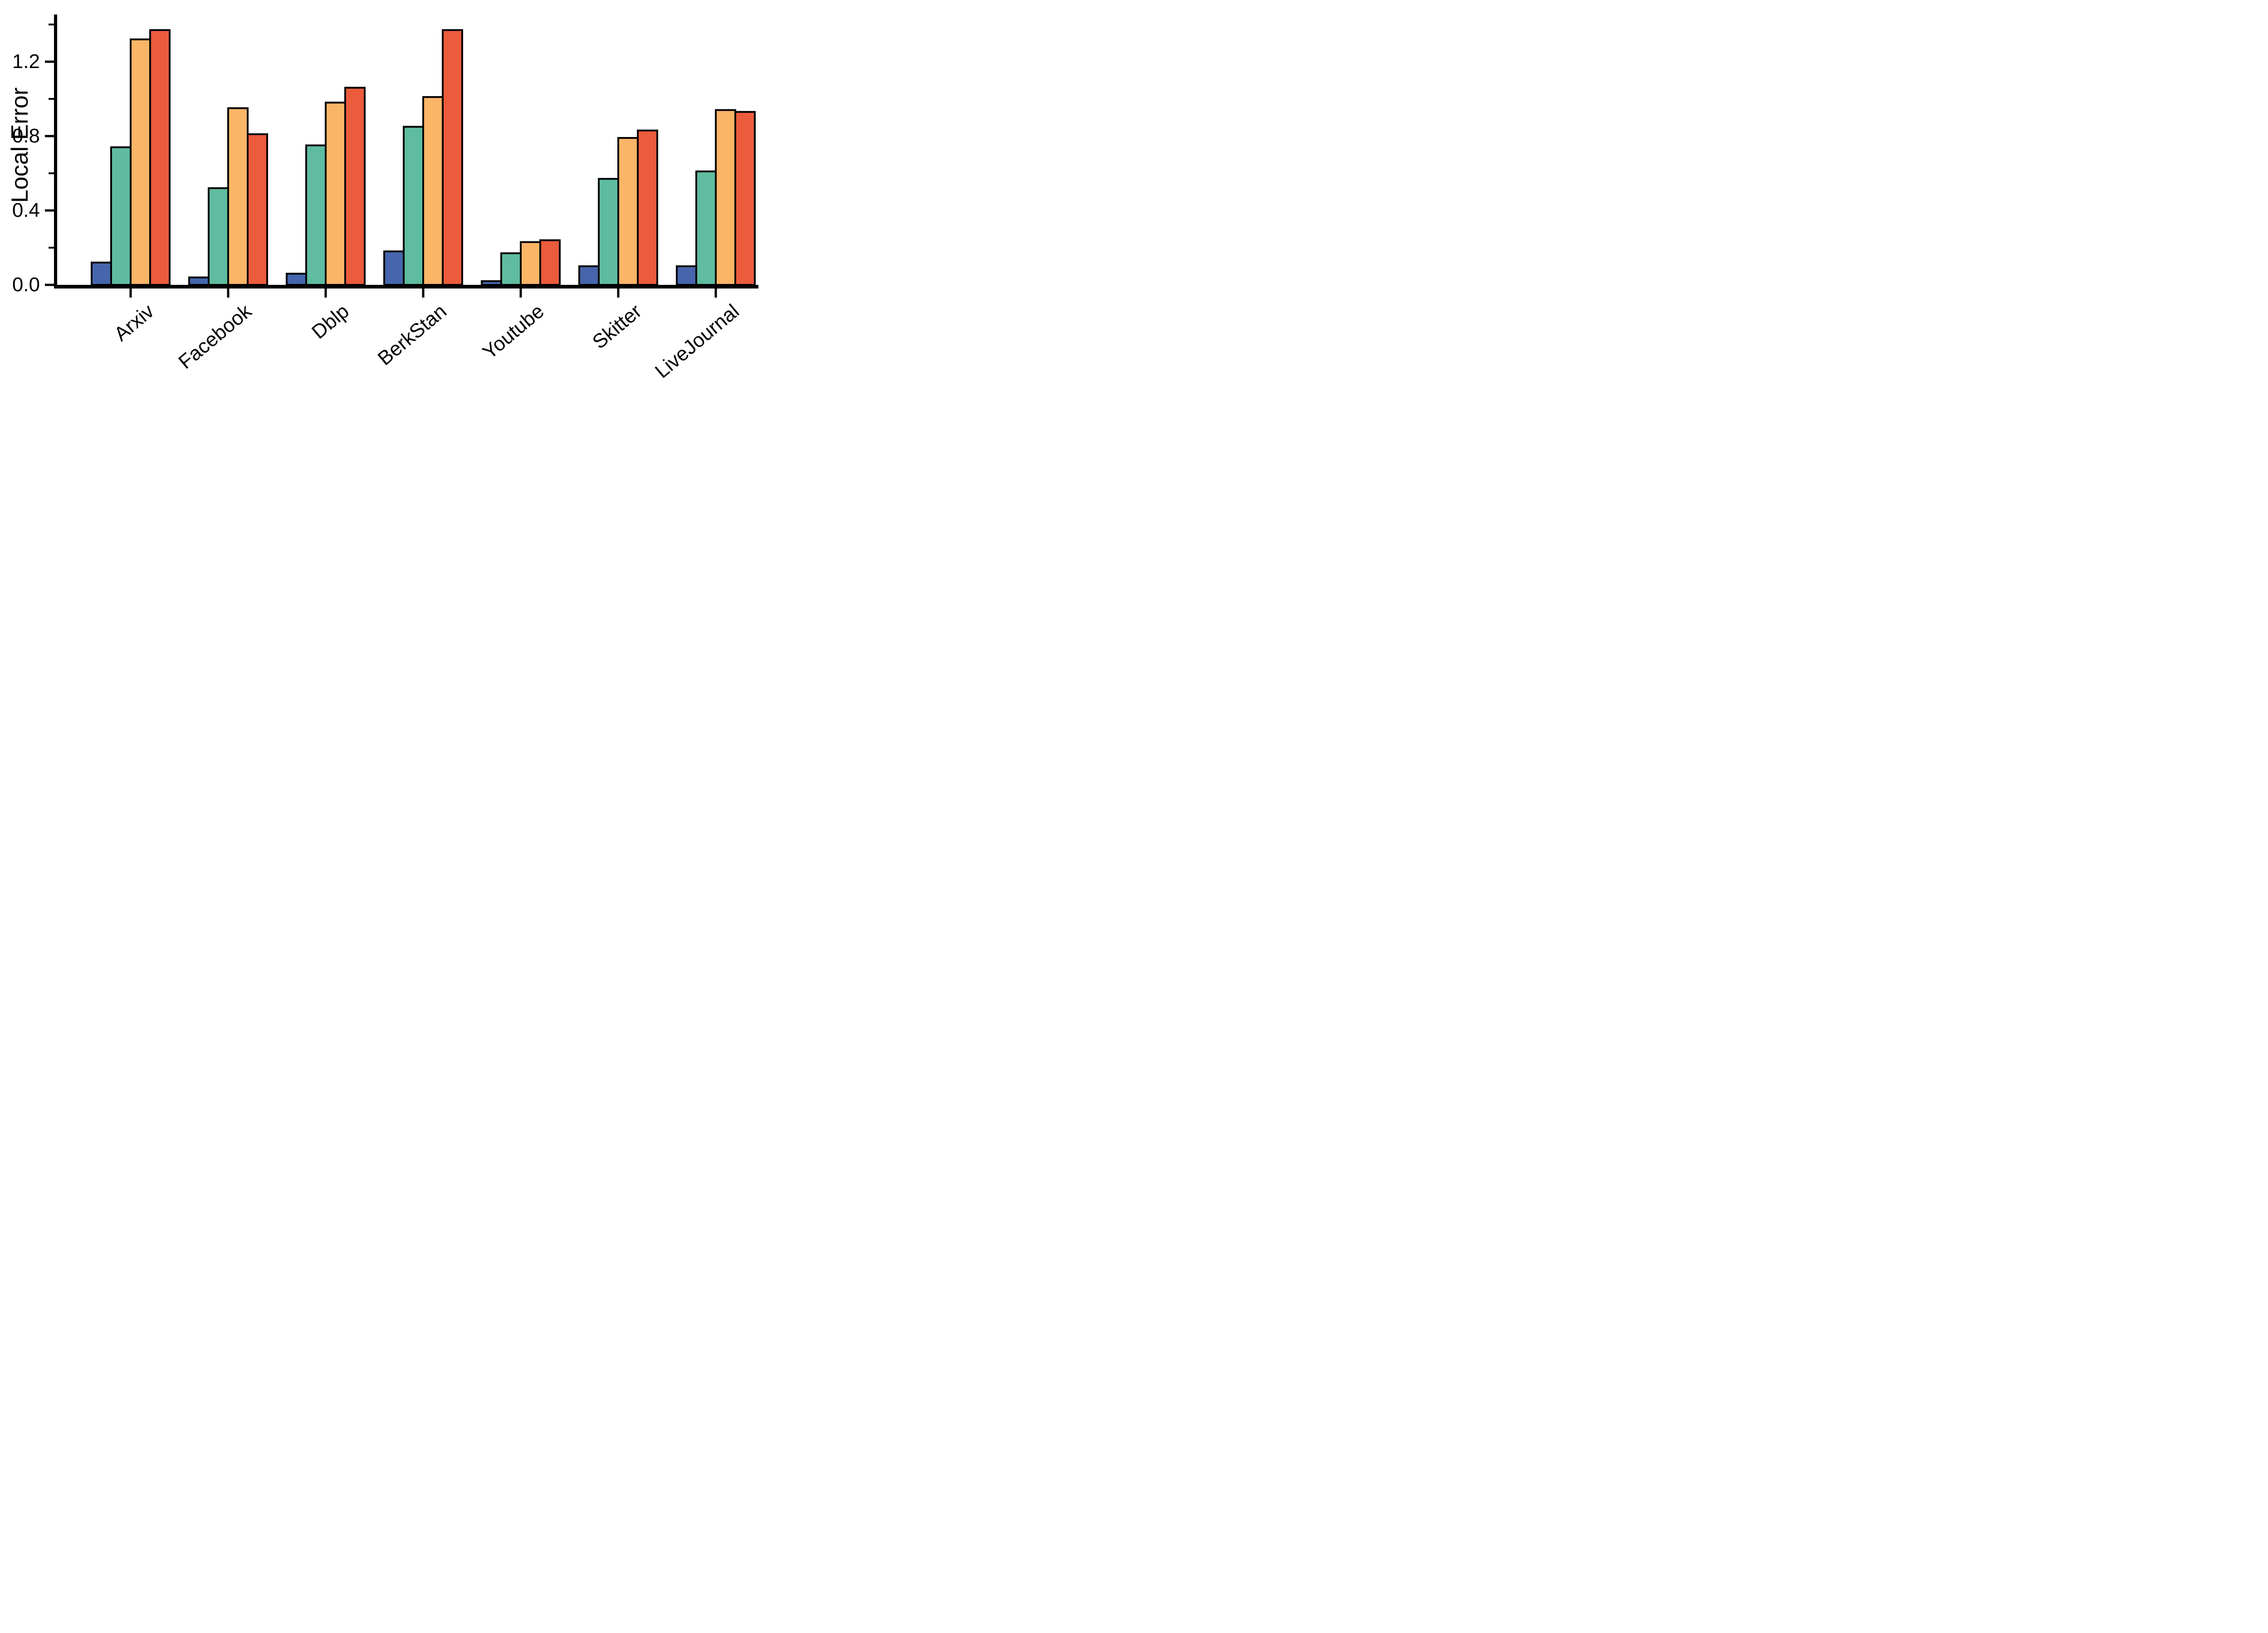 This screenshot has width=2268, height=1633. Describe the element at coordinates (414, 206) in the screenshot. I see `bar-berkstan-series-2-teal` at that location.